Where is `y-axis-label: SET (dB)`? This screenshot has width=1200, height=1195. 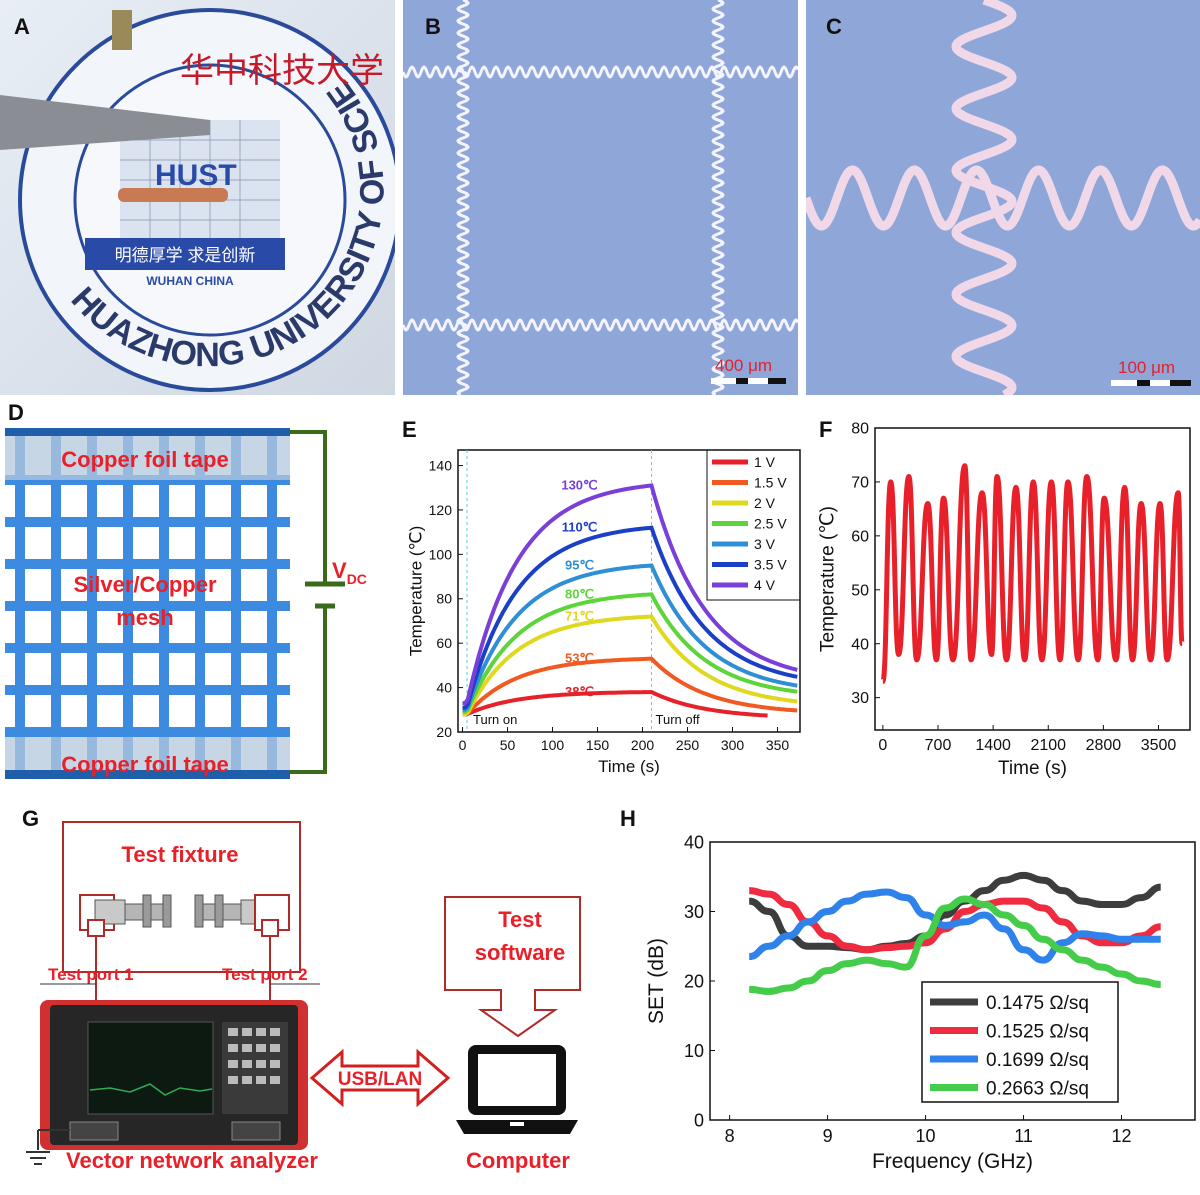 y-axis-label: SET (dB) is located at coordinates (656, 981).